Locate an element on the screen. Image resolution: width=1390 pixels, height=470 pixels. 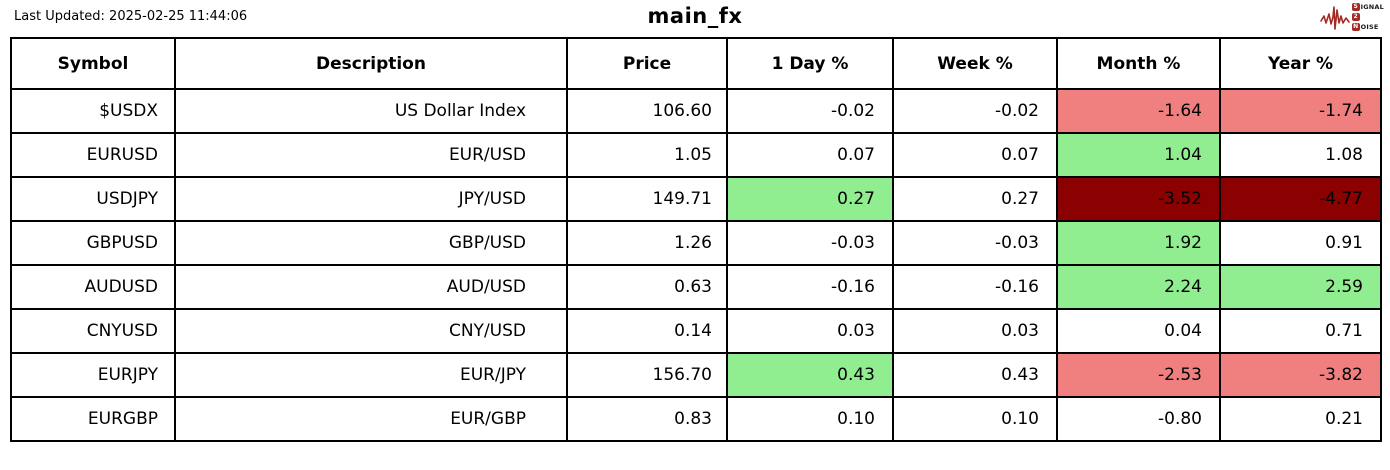
cell-description: US Dollar Index is located at coordinates (371, 111).